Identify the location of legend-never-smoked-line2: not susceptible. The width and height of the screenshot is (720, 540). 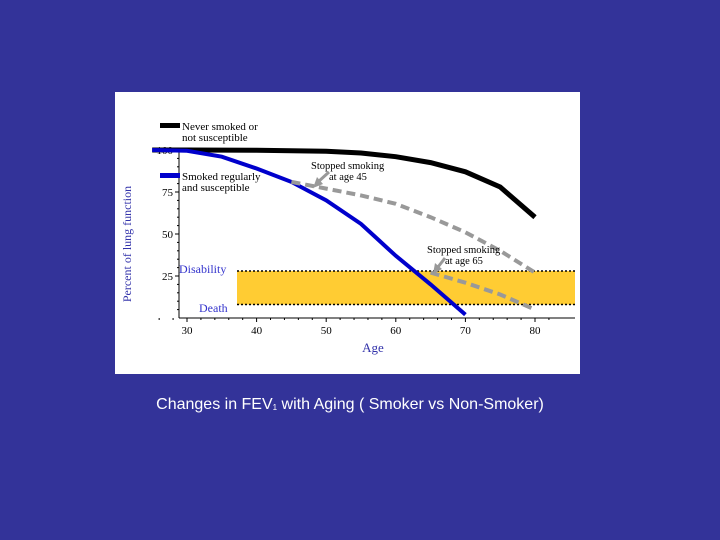
(215, 138).